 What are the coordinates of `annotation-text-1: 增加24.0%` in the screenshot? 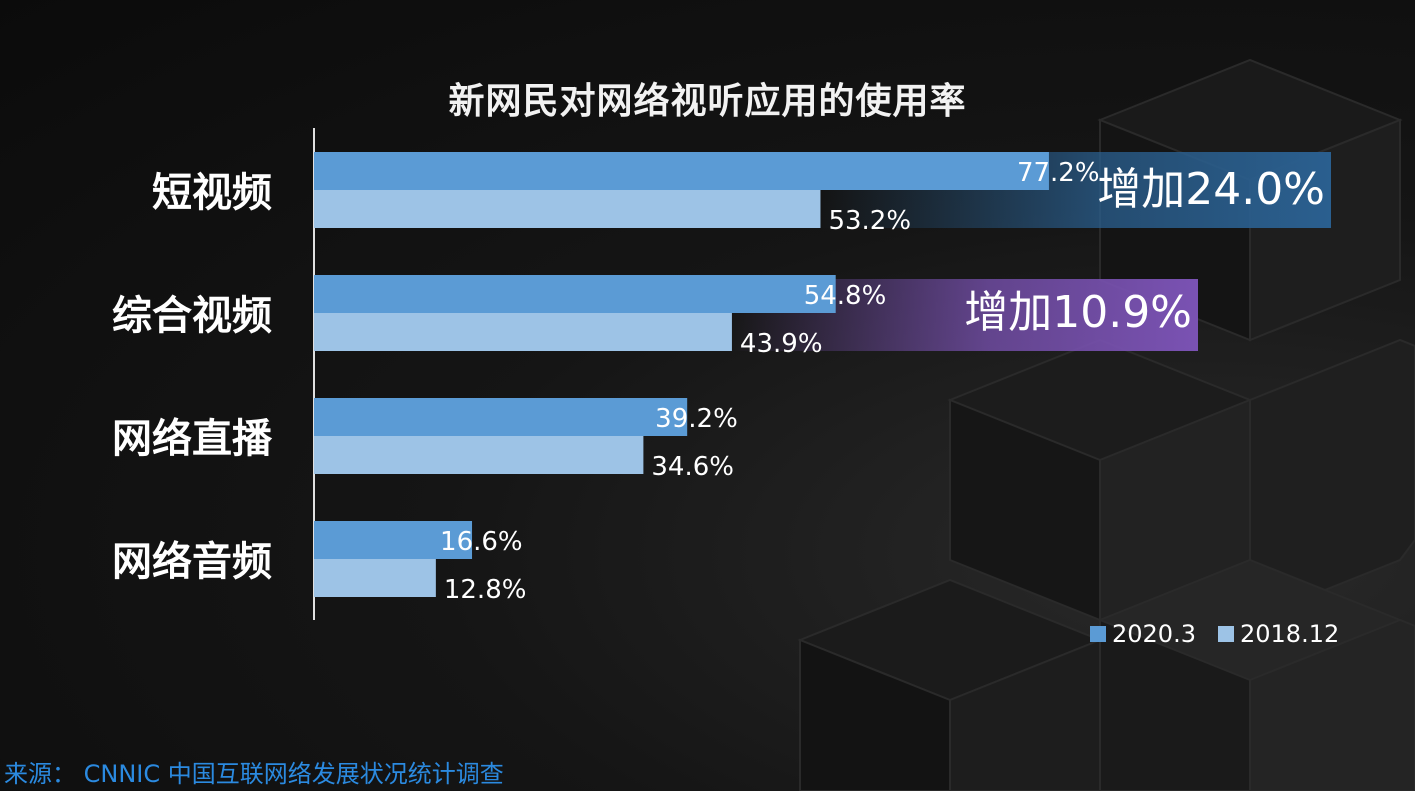 It's located at (1211, 189).